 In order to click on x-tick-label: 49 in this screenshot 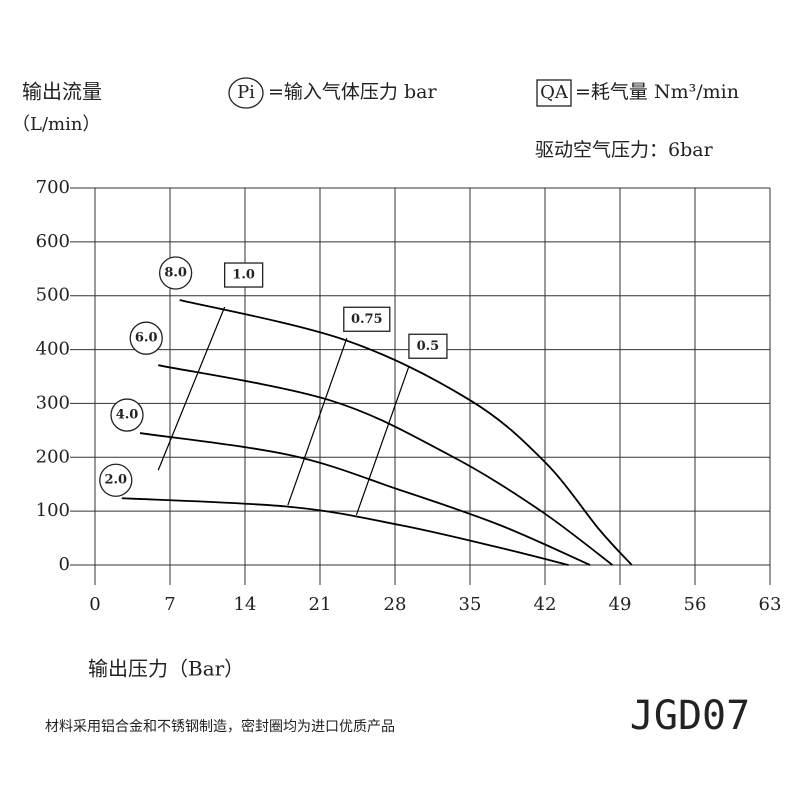, I will do `click(620, 604)`.